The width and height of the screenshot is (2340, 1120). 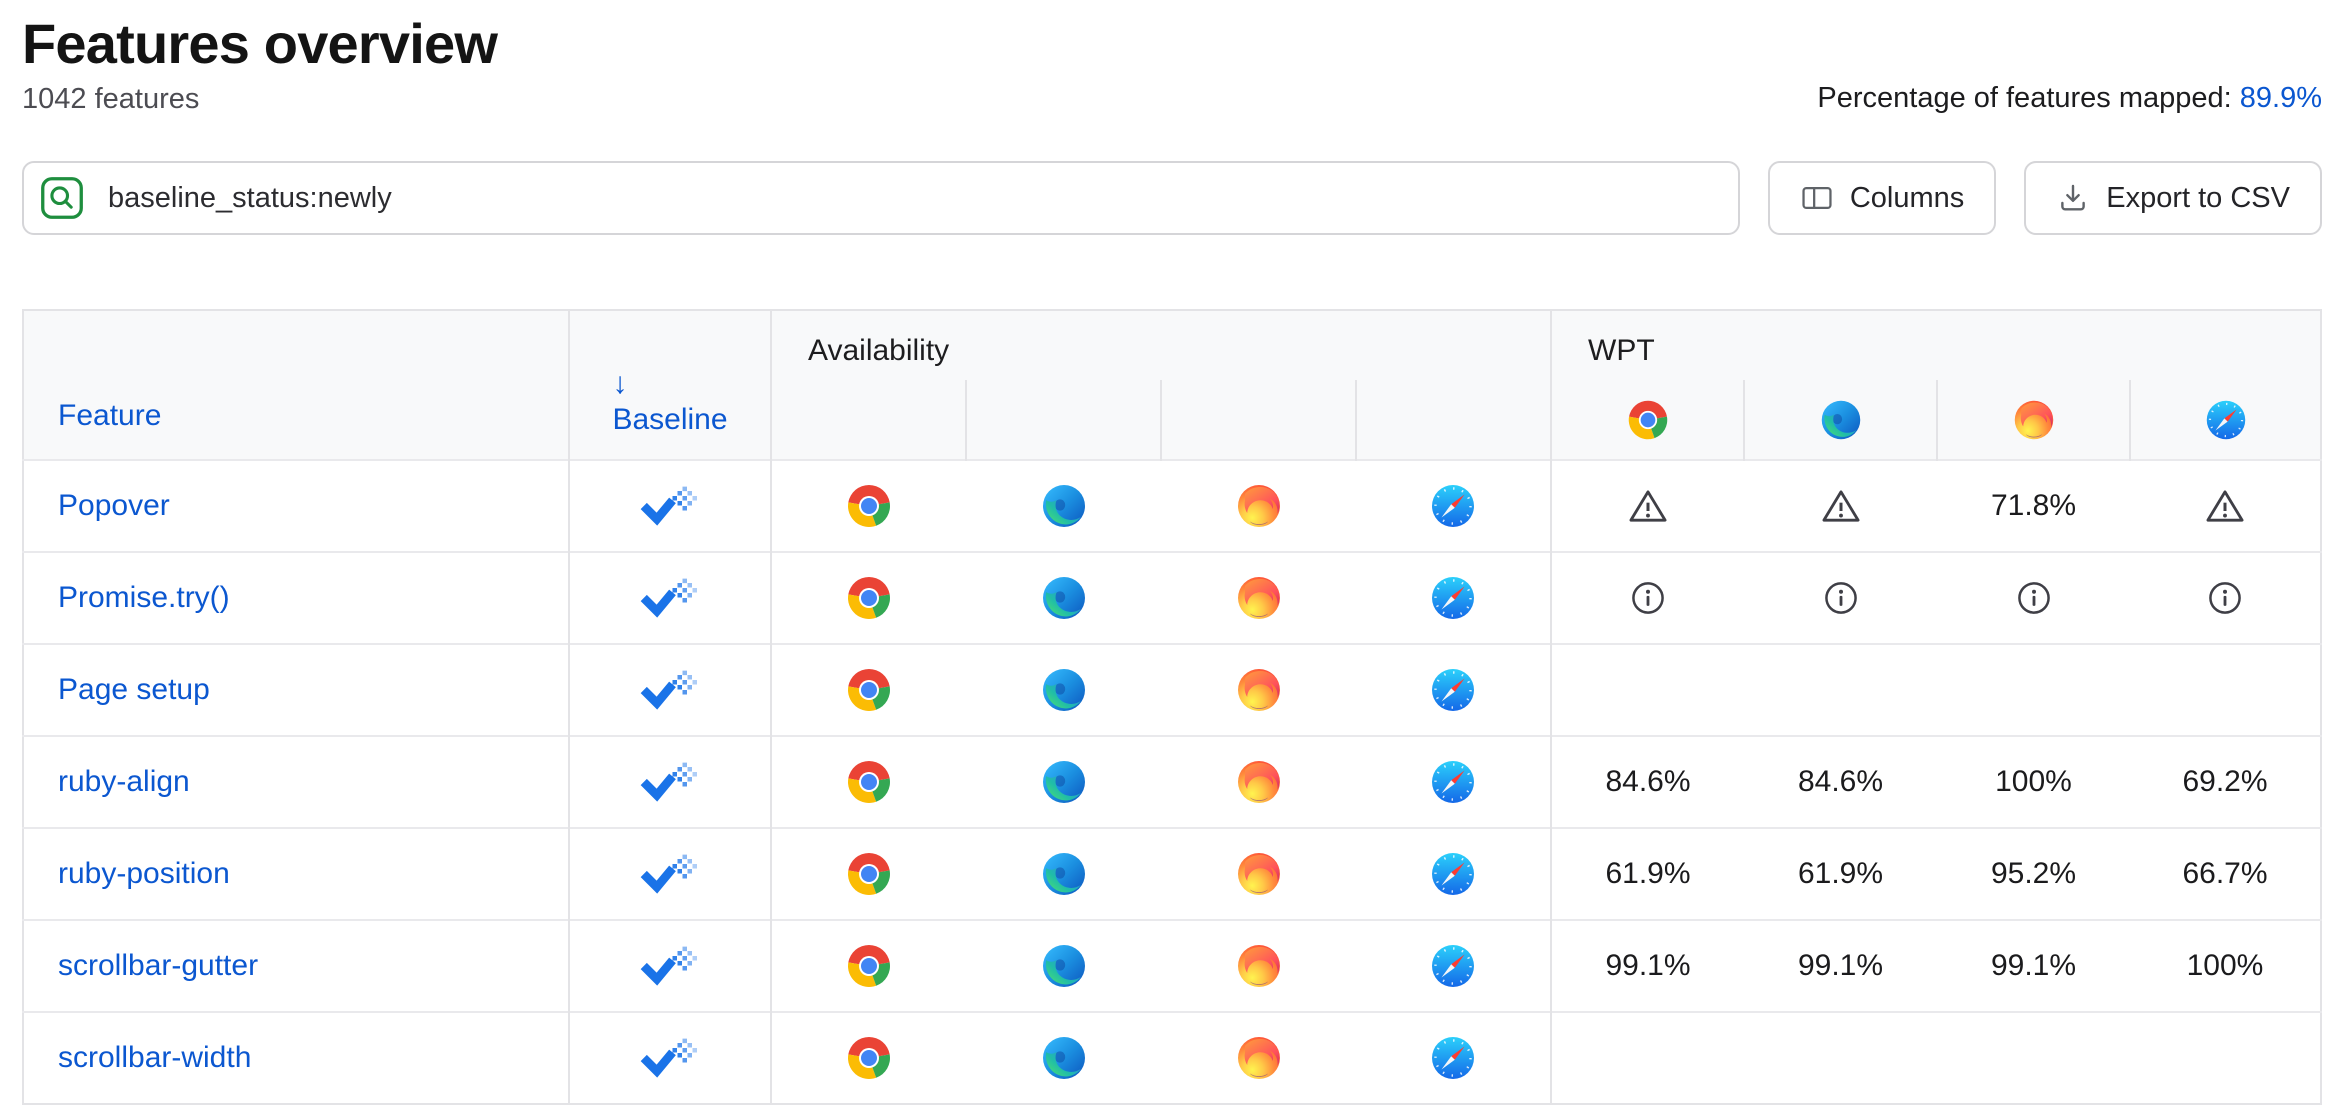 What do you see at coordinates (144, 873) in the screenshot?
I see `feature-link: ruby-position` at bounding box center [144, 873].